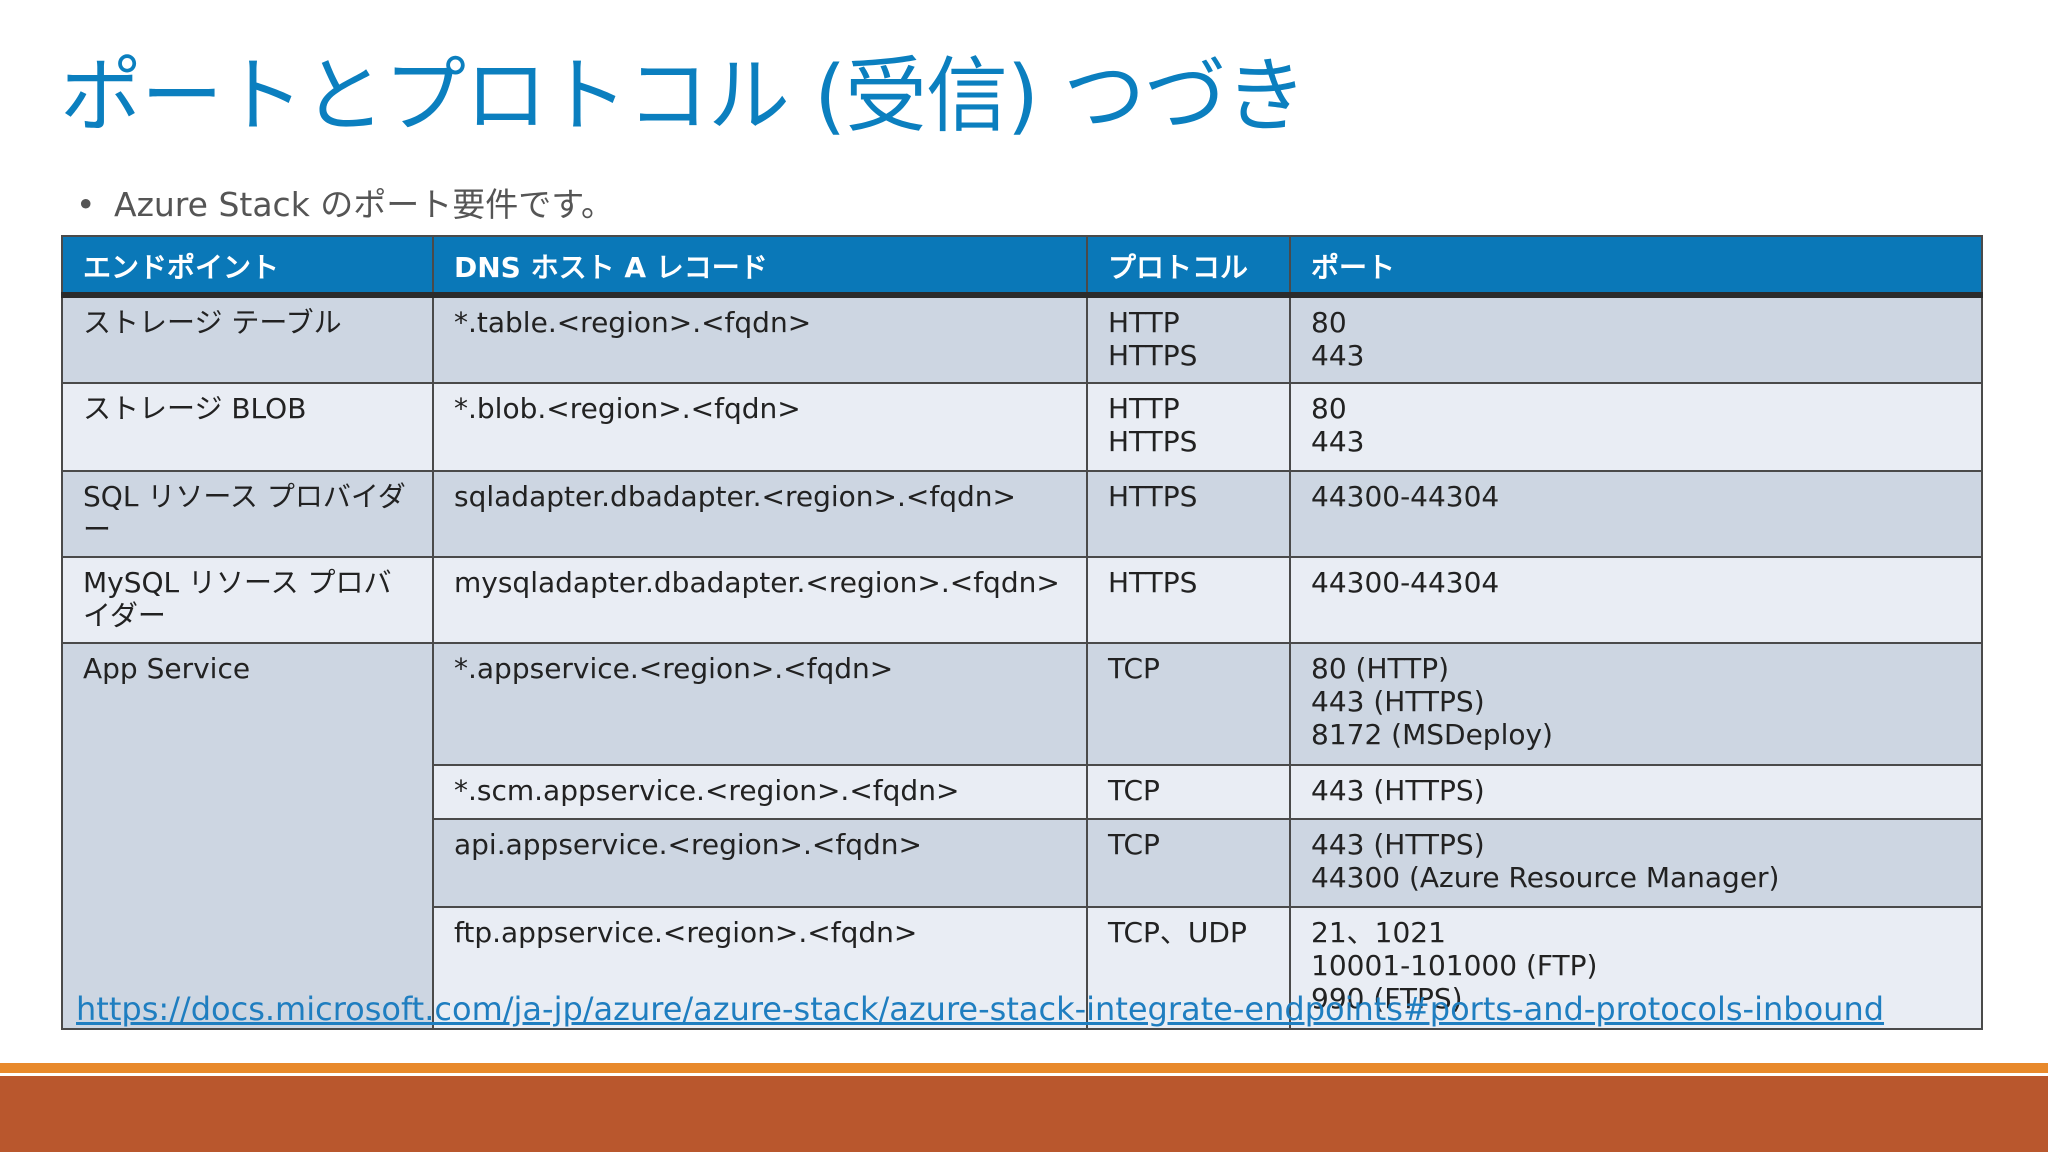  What do you see at coordinates (760, 792) in the screenshot?
I see `dns-cell: *.scm.appservice.<region>.<fqdn>` at bounding box center [760, 792].